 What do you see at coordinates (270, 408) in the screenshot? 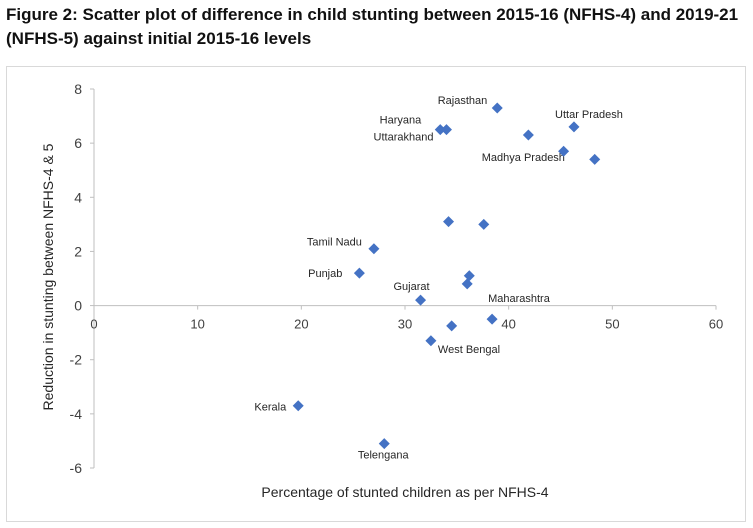
I see `point-label: Kerala` at bounding box center [270, 408].